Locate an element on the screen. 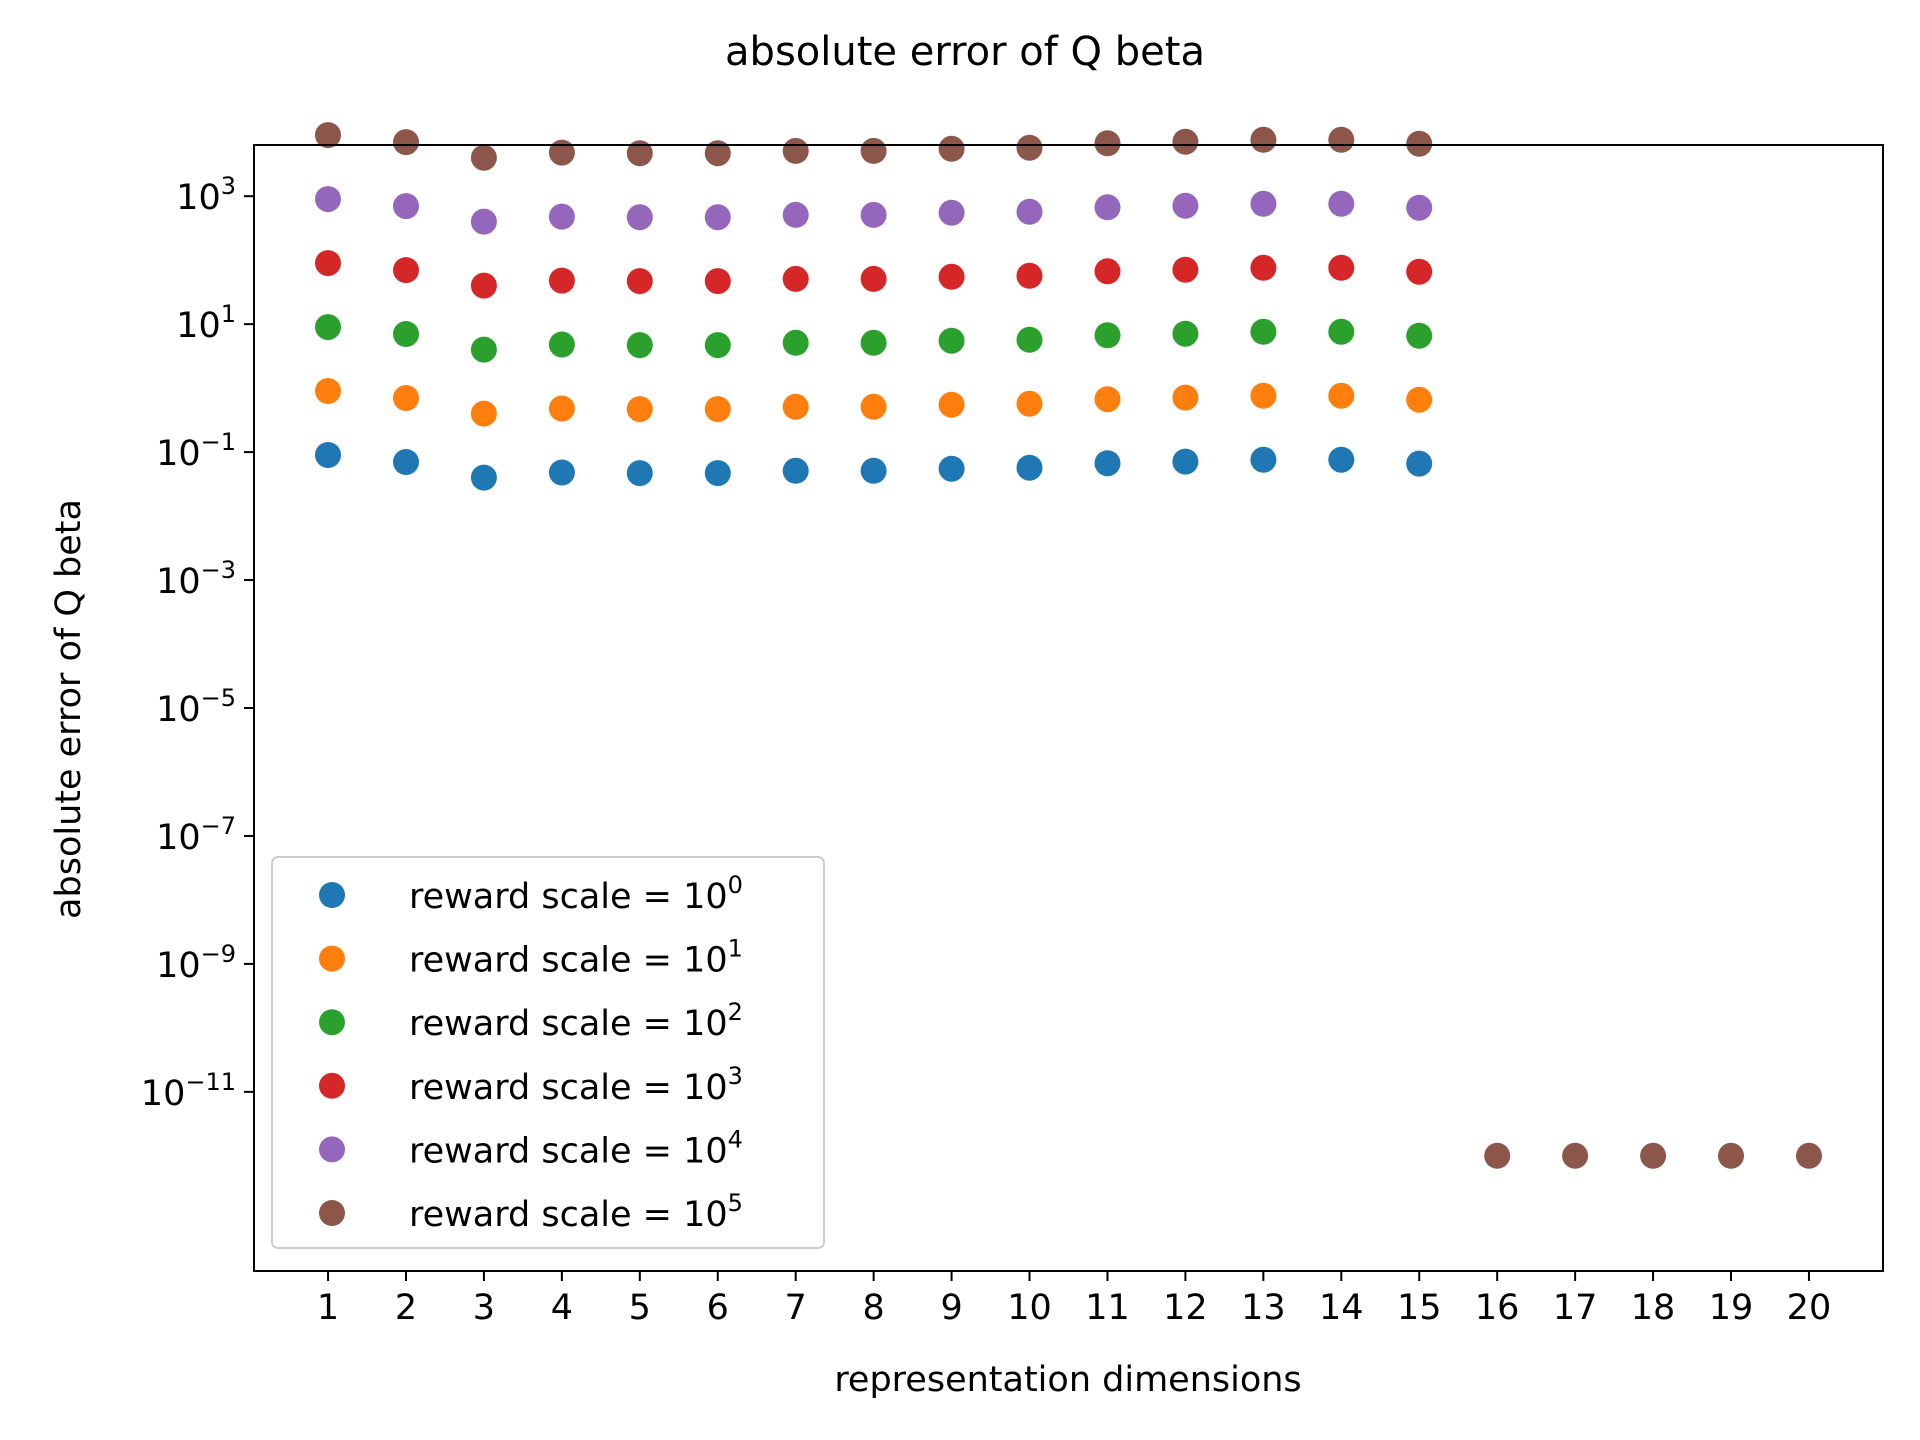 The image size is (1920, 1440). x-tick-label: 3 is located at coordinates (484, 1308).